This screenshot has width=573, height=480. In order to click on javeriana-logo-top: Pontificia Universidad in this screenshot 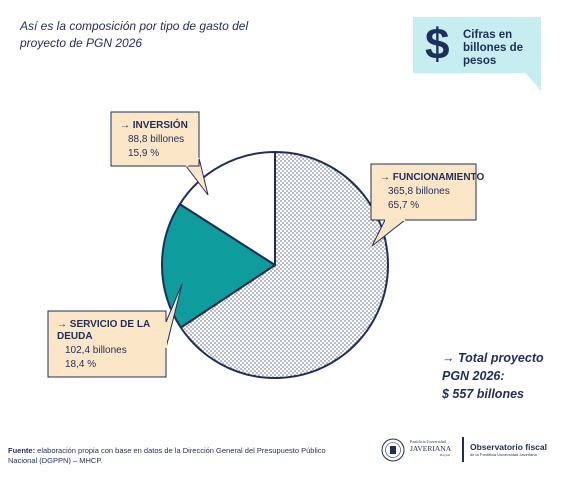, I will do `click(428, 441)`.